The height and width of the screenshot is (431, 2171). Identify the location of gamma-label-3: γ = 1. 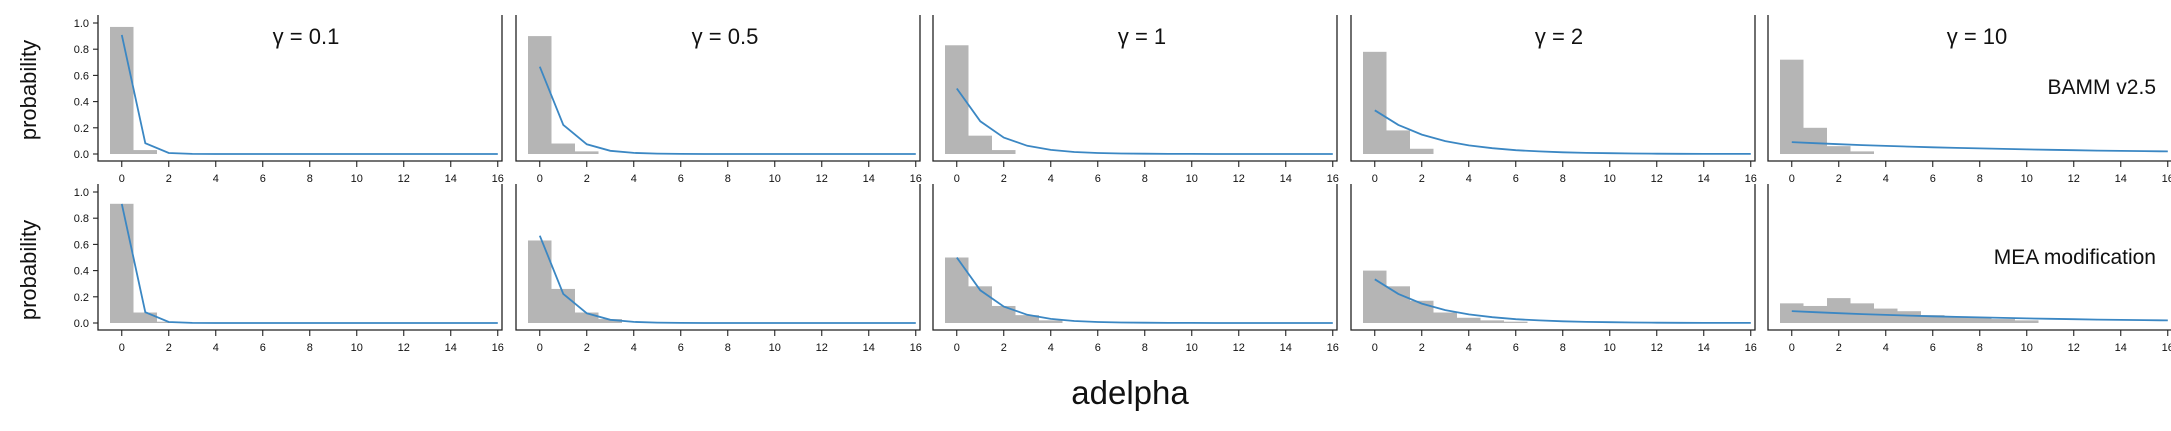
(1142, 36).